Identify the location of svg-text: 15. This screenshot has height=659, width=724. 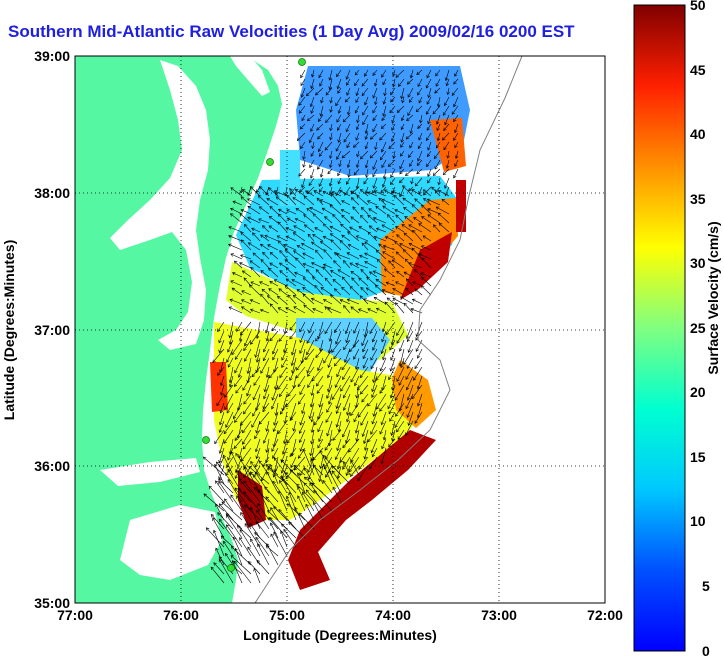
(698, 457).